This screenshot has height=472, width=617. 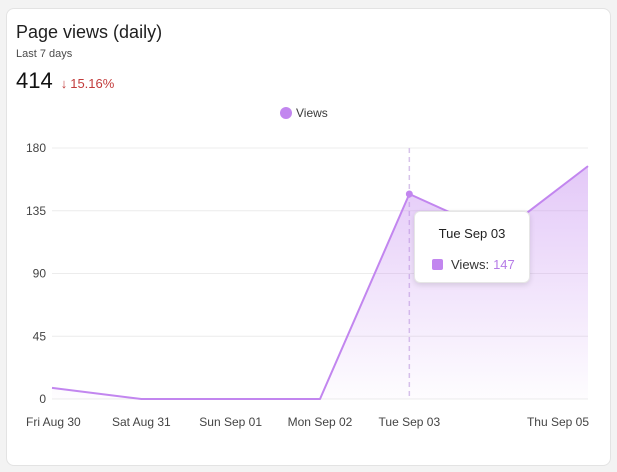 What do you see at coordinates (504, 264) in the screenshot?
I see `tooltip-value: 147` at bounding box center [504, 264].